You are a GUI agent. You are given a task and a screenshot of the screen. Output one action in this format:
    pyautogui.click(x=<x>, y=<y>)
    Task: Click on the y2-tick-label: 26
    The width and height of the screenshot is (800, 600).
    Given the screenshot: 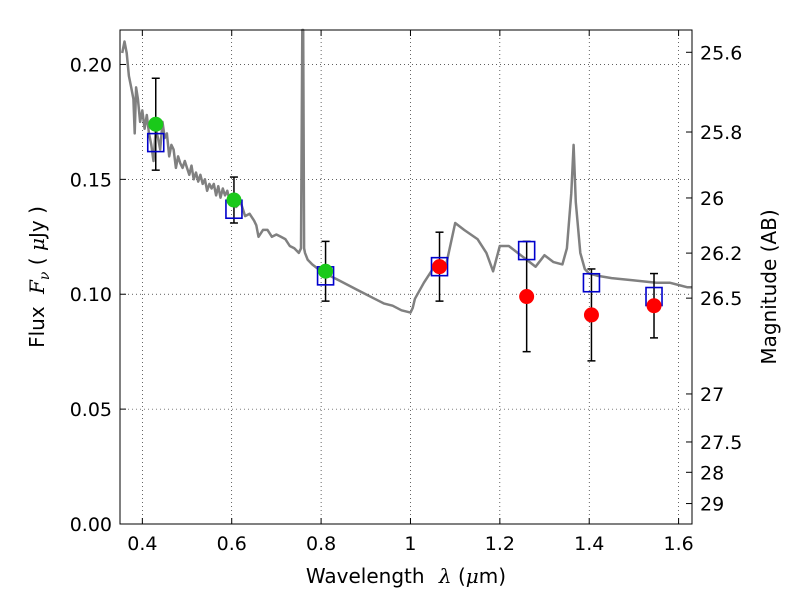 What is the action you would take?
    pyautogui.click(x=712, y=199)
    